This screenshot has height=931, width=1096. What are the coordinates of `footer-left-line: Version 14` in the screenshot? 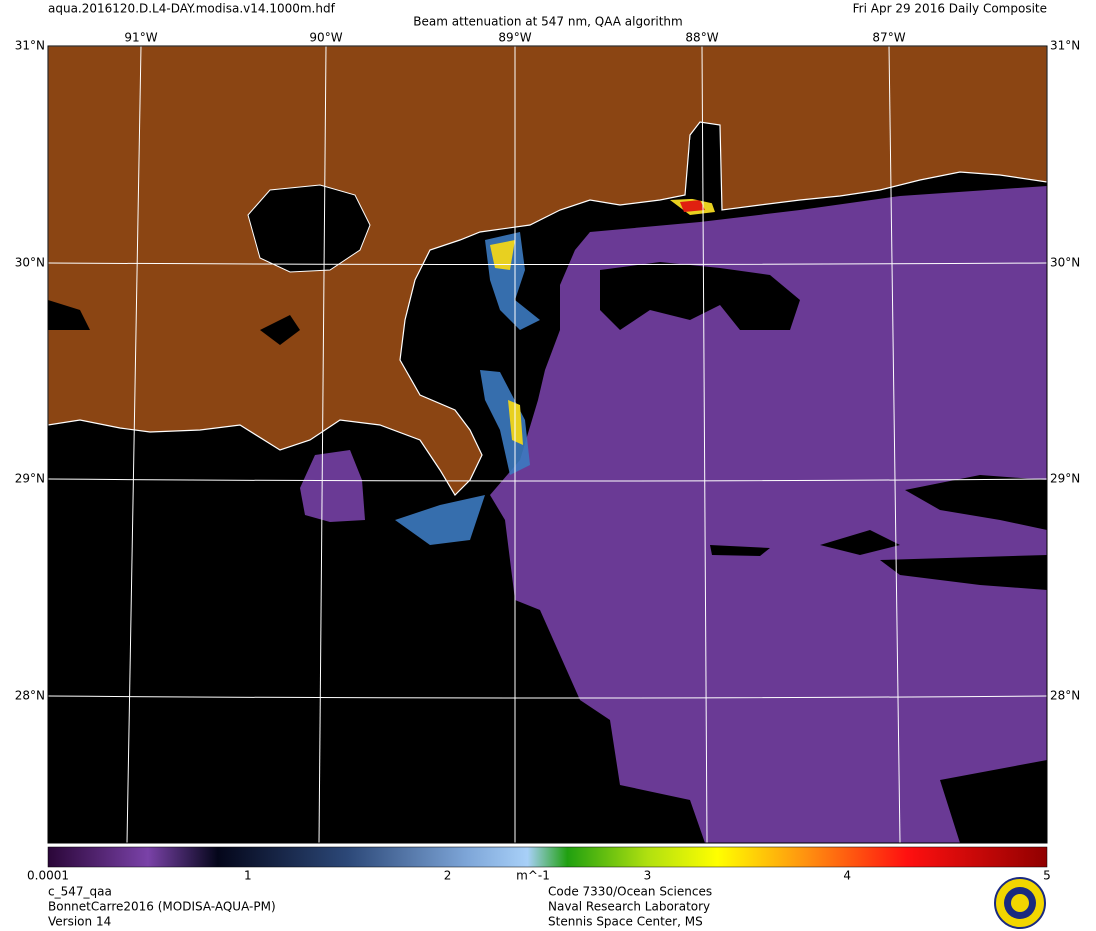 It's located at (79, 922).